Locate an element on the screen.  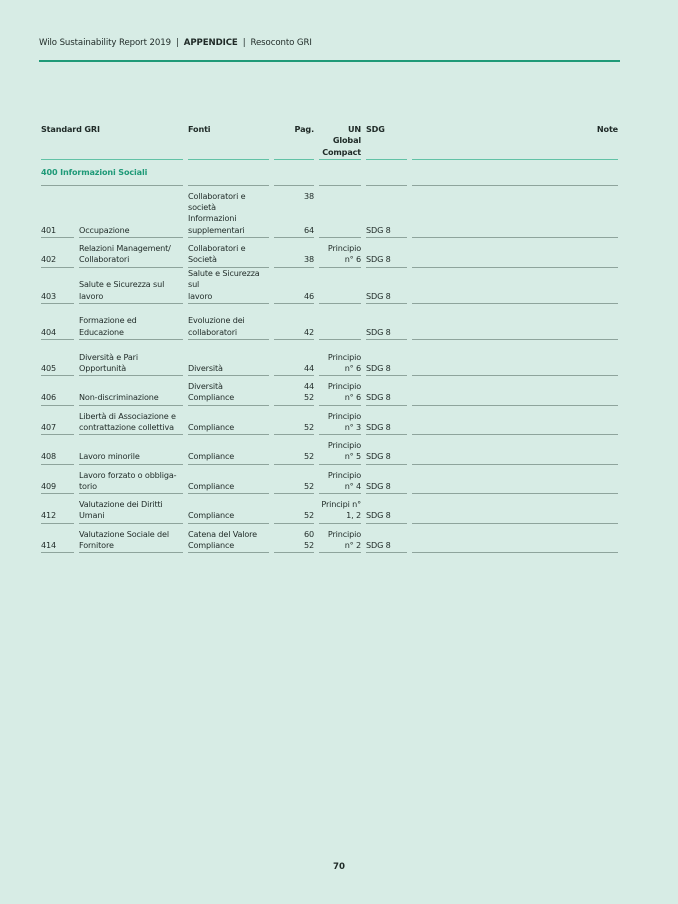
gri-topic-line: contrattazione collettiva is located at coordinates (126, 426).